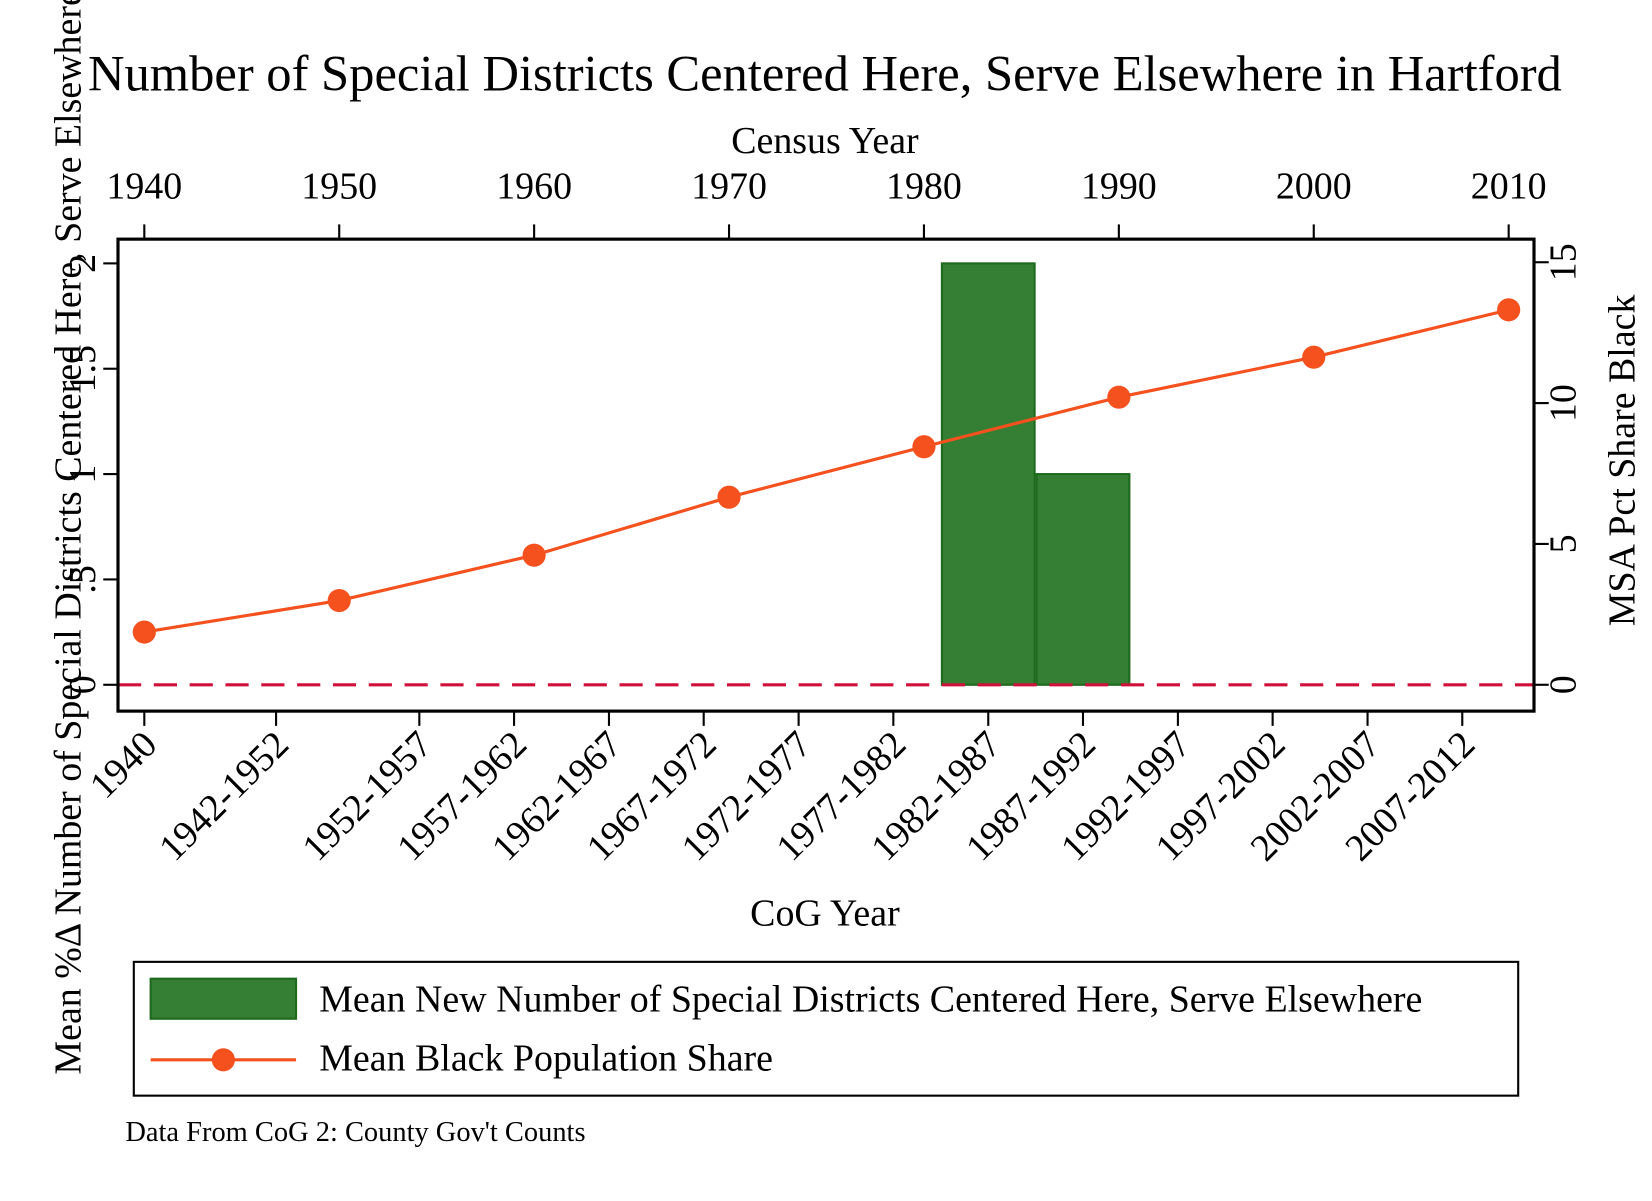 The image size is (1652, 1201). Describe the element at coordinates (339, 186) in the screenshot. I see `x2-tick-label: 1950` at that location.